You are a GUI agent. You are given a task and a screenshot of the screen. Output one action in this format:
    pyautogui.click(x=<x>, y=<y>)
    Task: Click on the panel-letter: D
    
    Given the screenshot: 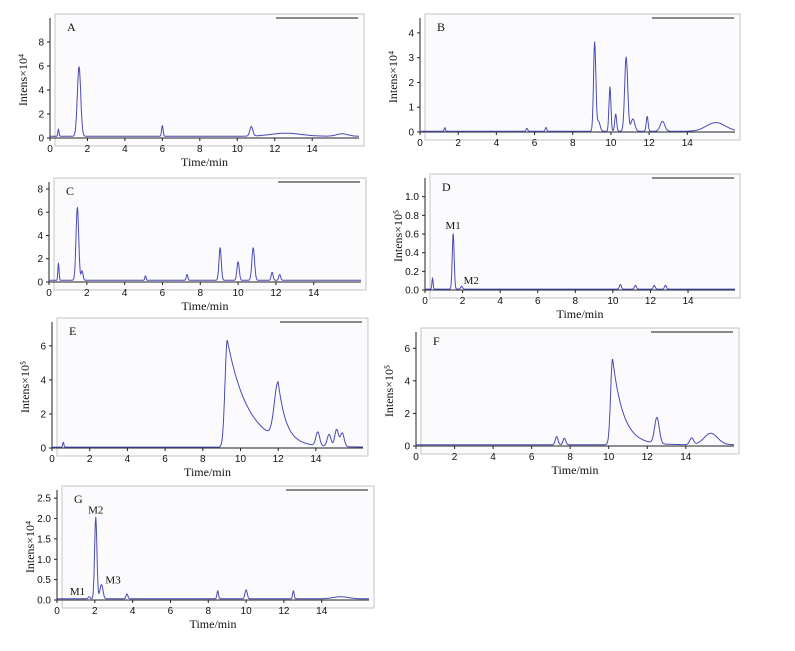 What is the action you would take?
    pyautogui.click(x=446, y=187)
    